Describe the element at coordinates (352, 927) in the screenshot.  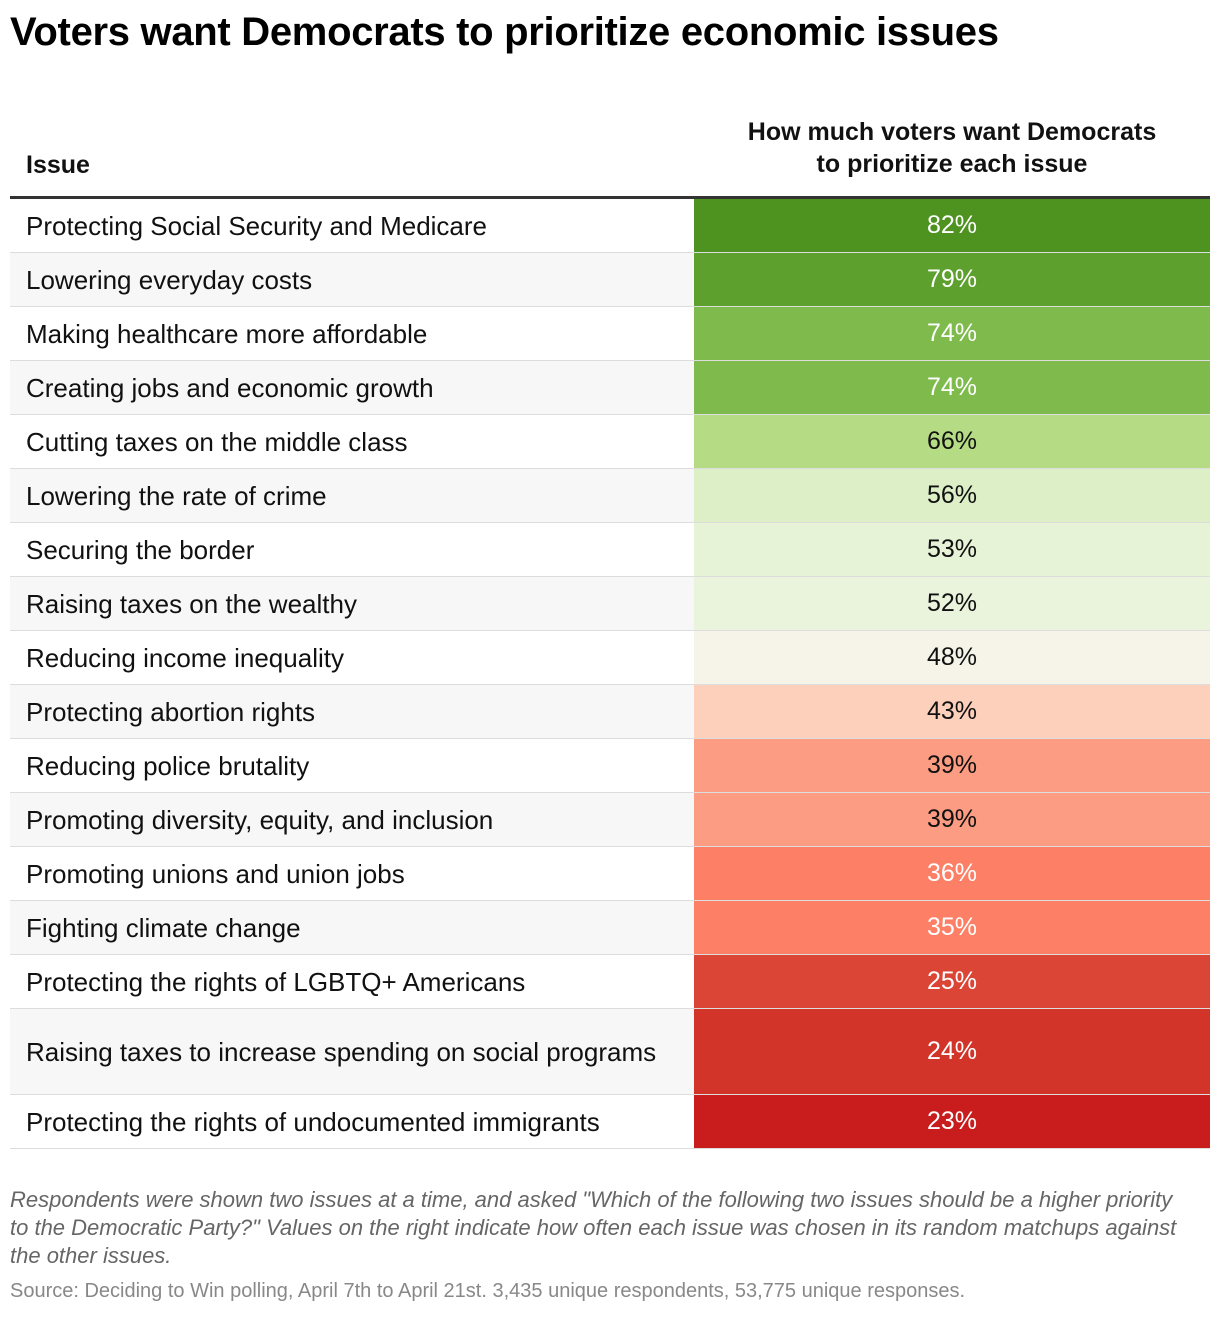
I see `issue-label: Fighting climate change` at that location.